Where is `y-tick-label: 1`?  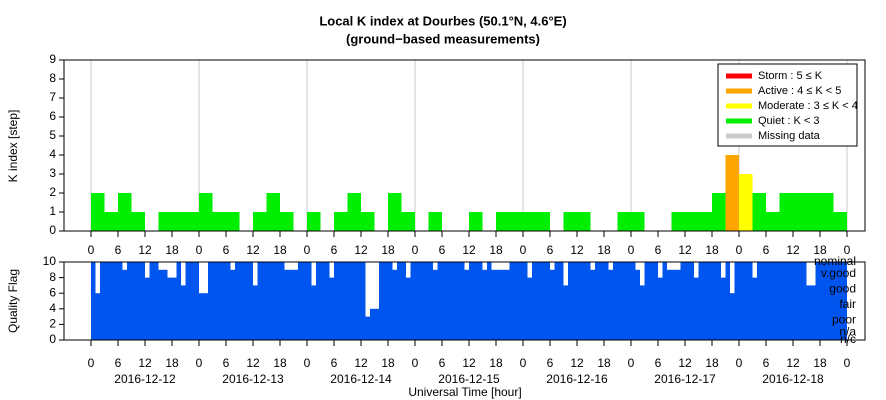 y-tick-label: 1 is located at coordinates (52, 211).